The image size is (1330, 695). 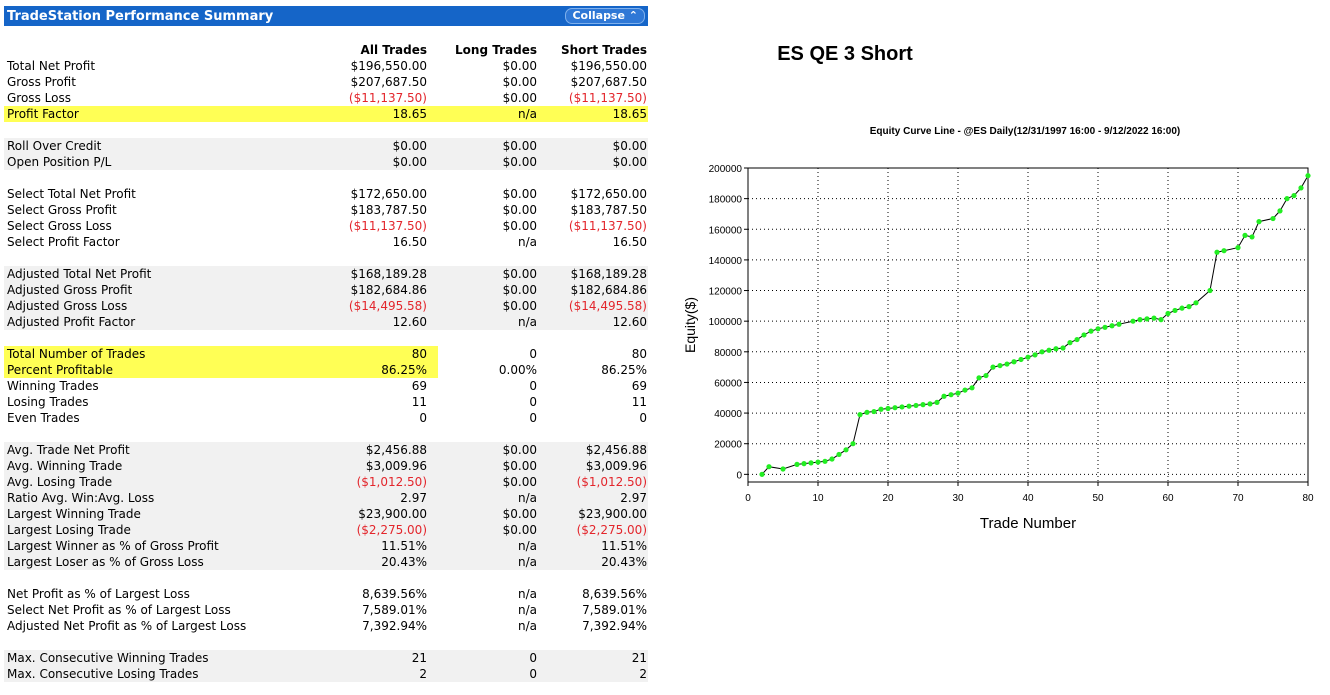 What do you see at coordinates (845, 54) in the screenshot?
I see `chart-heading: ES QE 3 Short` at bounding box center [845, 54].